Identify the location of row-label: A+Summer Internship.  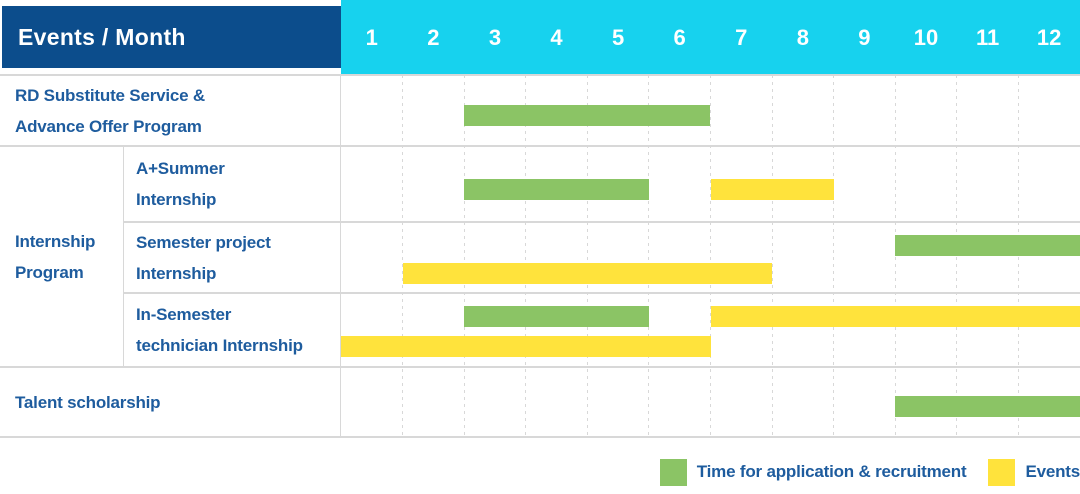
(180, 184).